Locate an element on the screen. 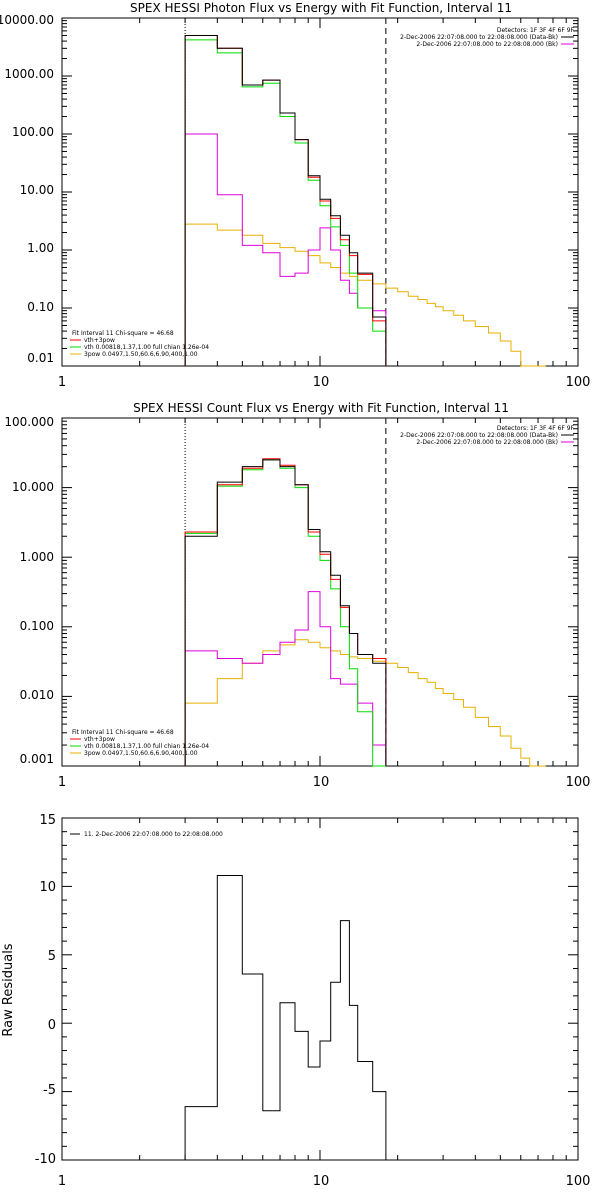 The image size is (600, 1200). residuals-x-tick-labels: 1 10 100 is located at coordinates (324, 1181).